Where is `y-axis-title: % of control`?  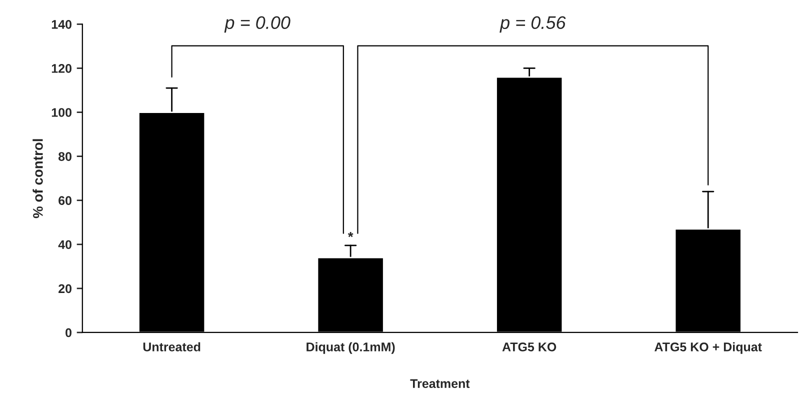
y-axis-title: % of control is located at coordinates (37, 178).